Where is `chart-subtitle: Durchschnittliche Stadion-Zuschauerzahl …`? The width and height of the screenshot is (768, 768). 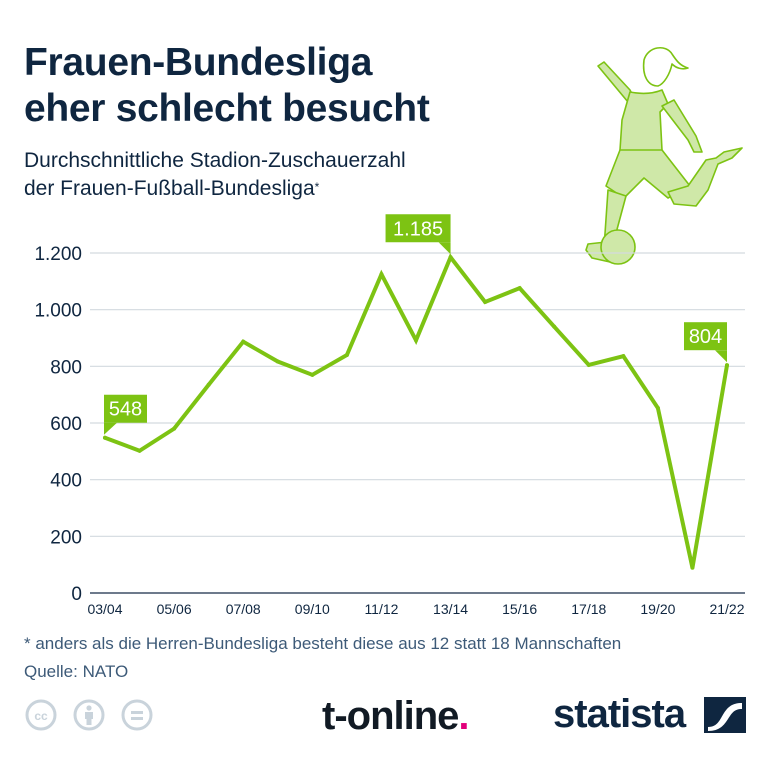 chart-subtitle: Durchschnittliche Stadion-Zuschauerzahl … is located at coordinates (215, 175).